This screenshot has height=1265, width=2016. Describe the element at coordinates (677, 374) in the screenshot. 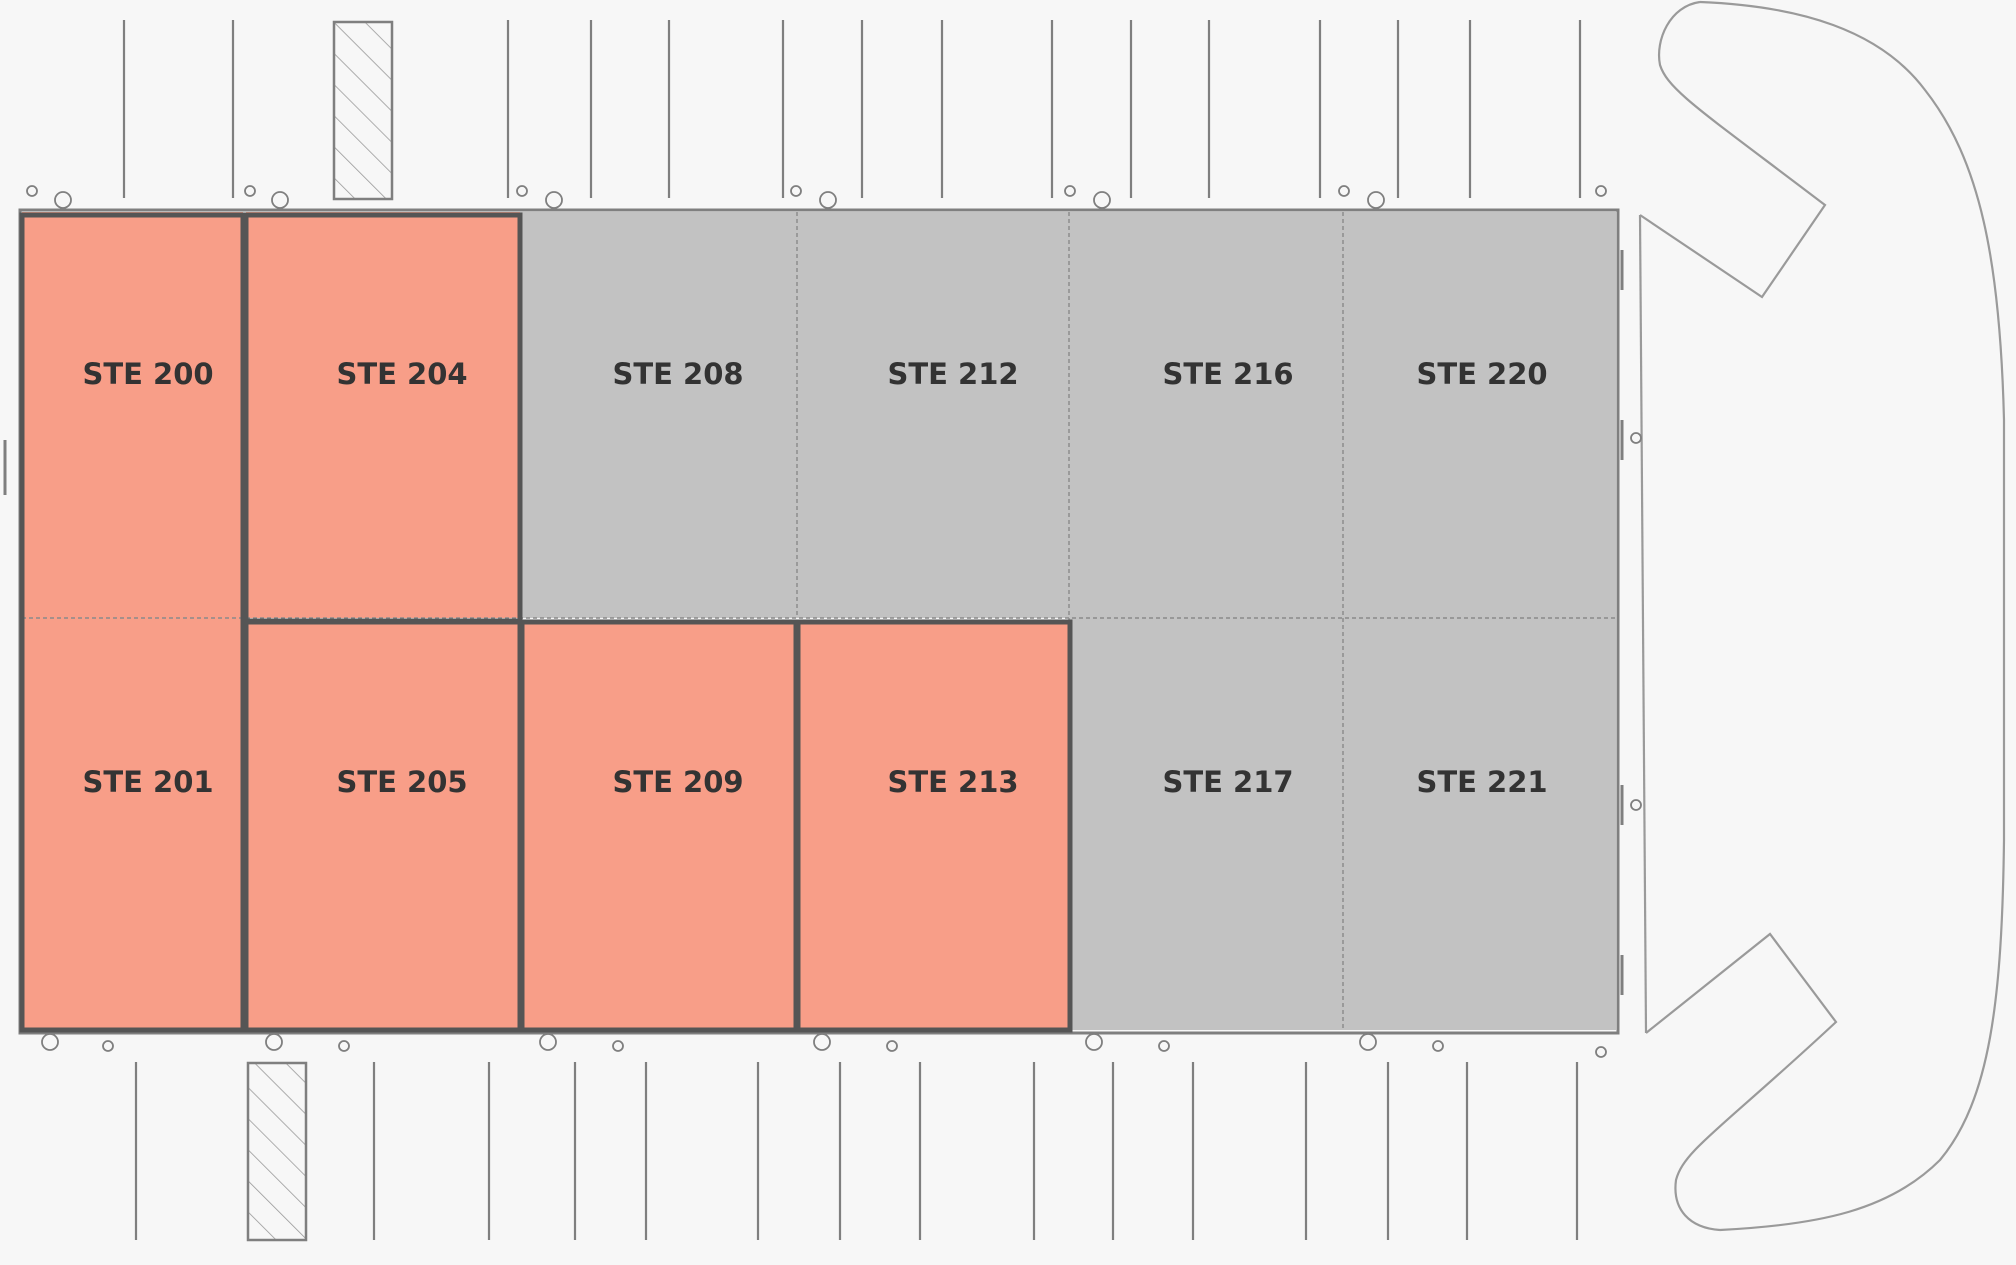

I see `suite-label-208: STE 208` at that location.